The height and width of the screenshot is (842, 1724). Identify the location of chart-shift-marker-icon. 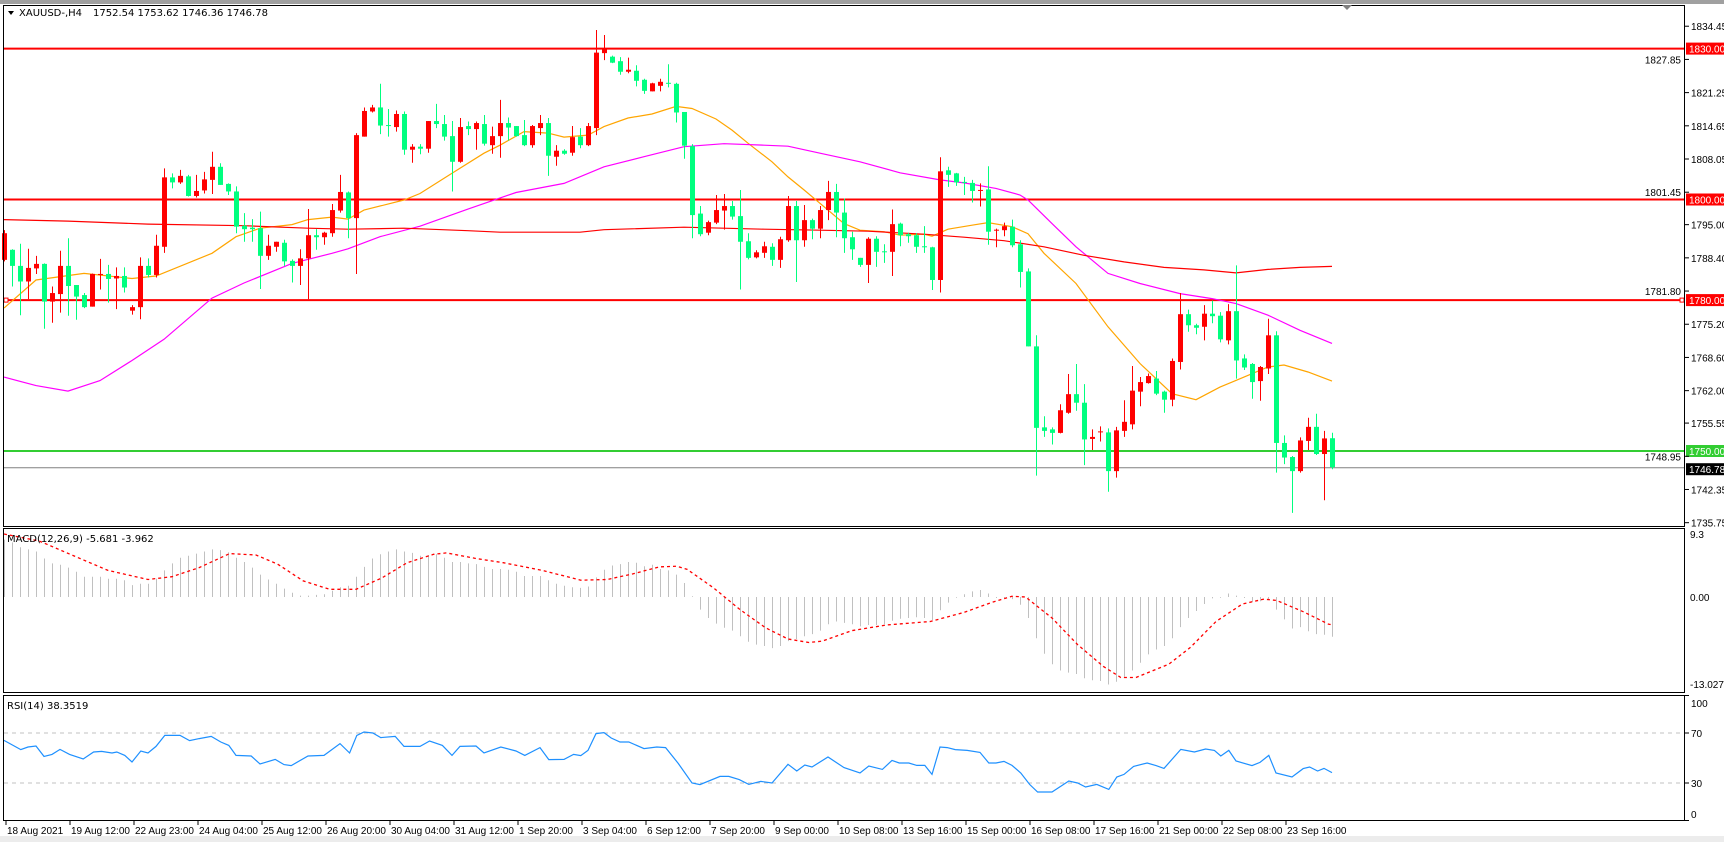
(1347, 7).